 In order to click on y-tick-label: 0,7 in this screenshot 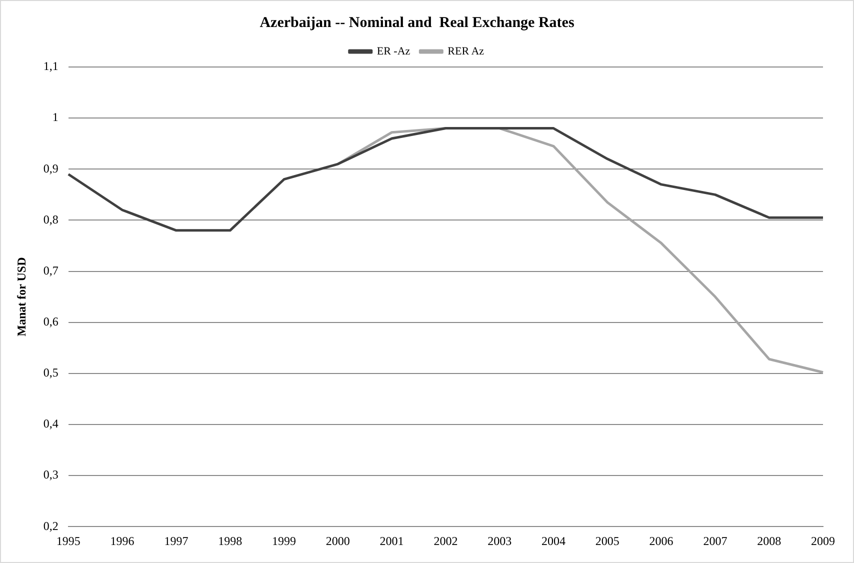, I will do `click(50, 270)`.